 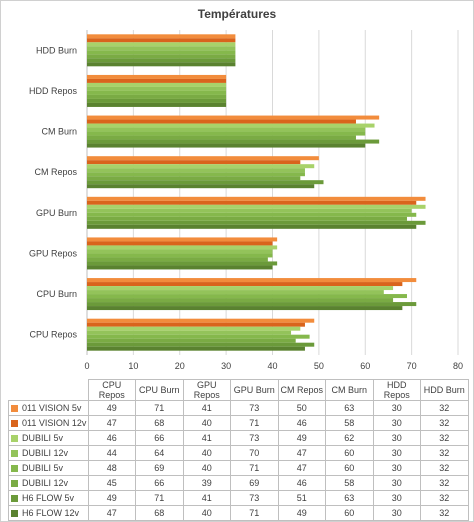 What do you see at coordinates (111, 483) in the screenshot?
I see `table-cell: 45` at bounding box center [111, 483].